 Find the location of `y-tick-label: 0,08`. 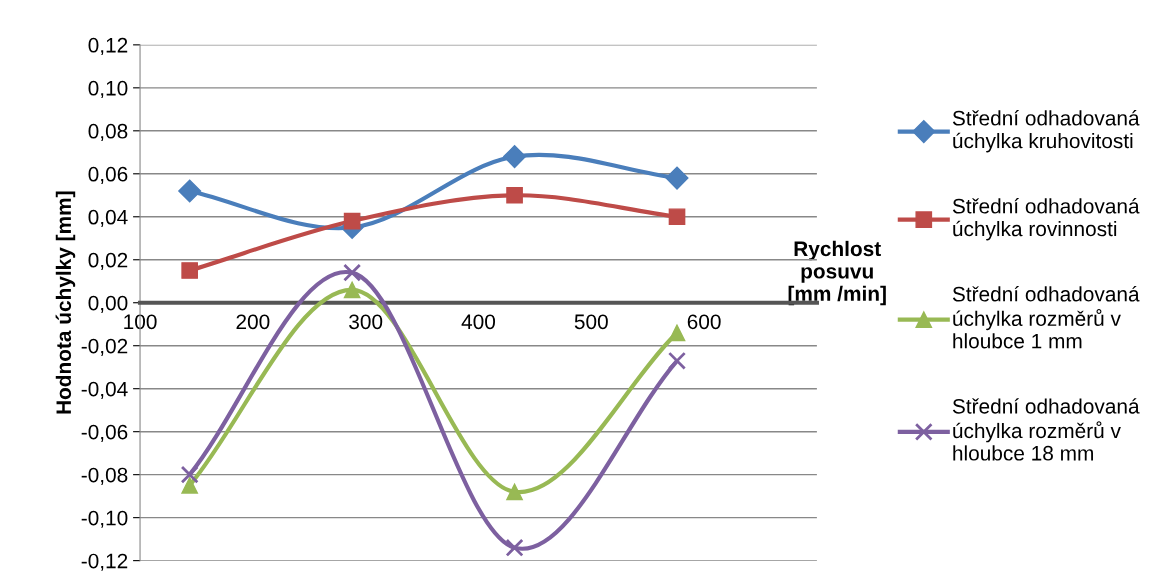

y-tick-label: 0,08 is located at coordinates (108, 132).